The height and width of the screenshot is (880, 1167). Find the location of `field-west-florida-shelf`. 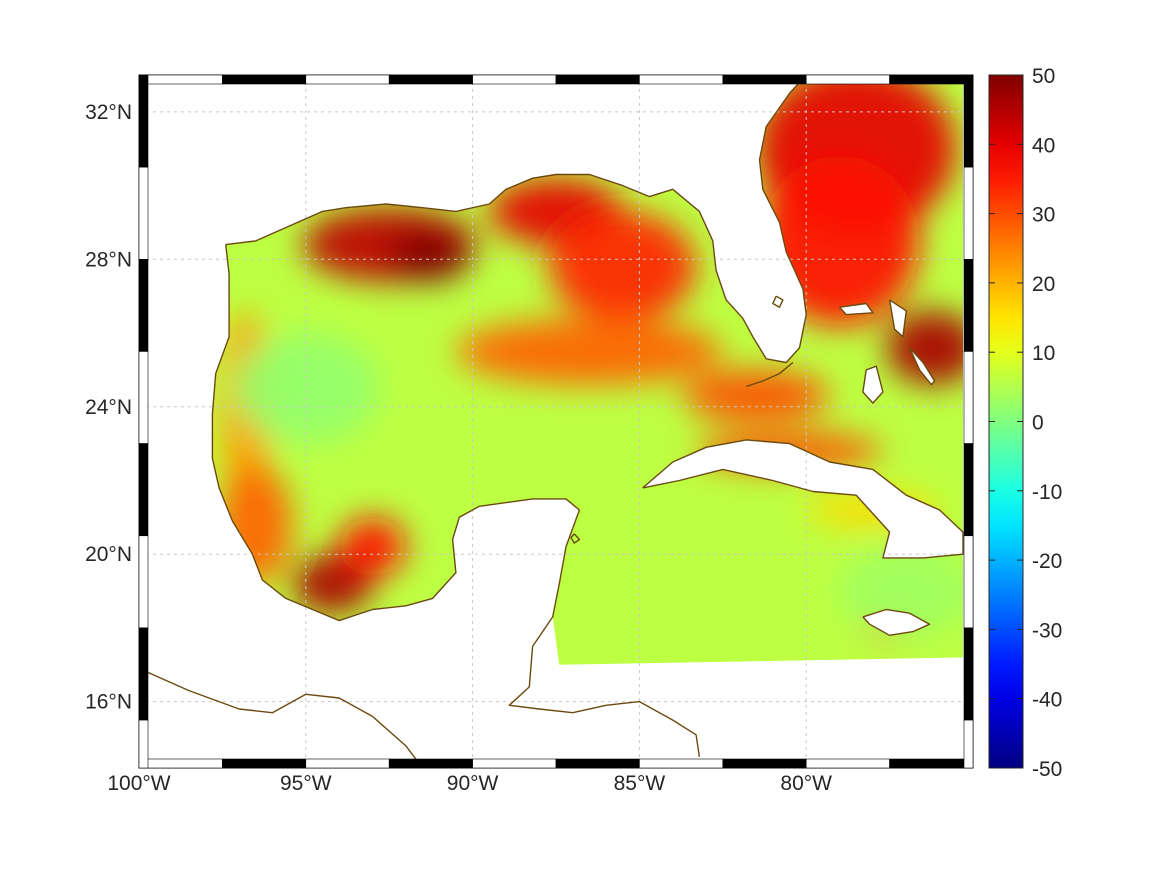

field-west-florida-shelf is located at coordinates (623, 266).